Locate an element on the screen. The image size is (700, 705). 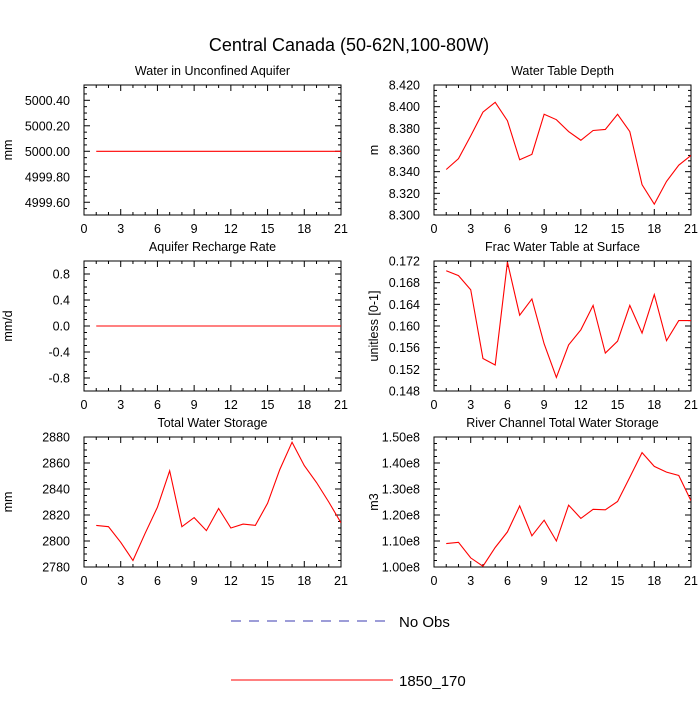
y-tick-label: 8.340 is located at coordinates (404, 172).